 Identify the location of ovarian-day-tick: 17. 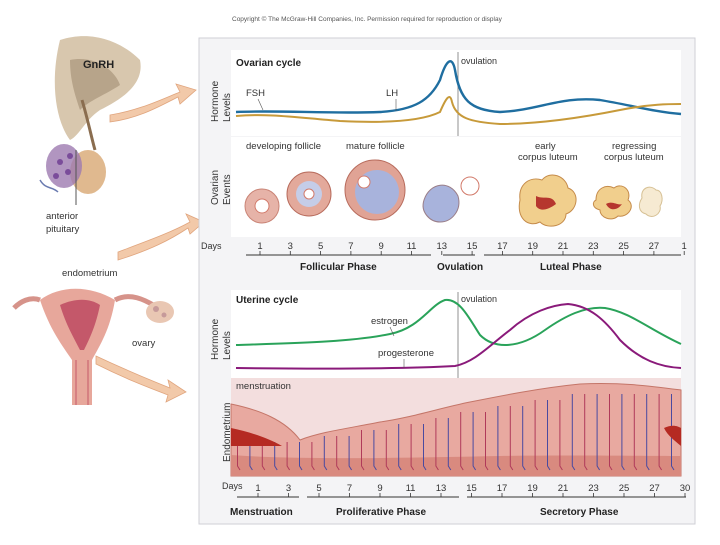
(502, 246).